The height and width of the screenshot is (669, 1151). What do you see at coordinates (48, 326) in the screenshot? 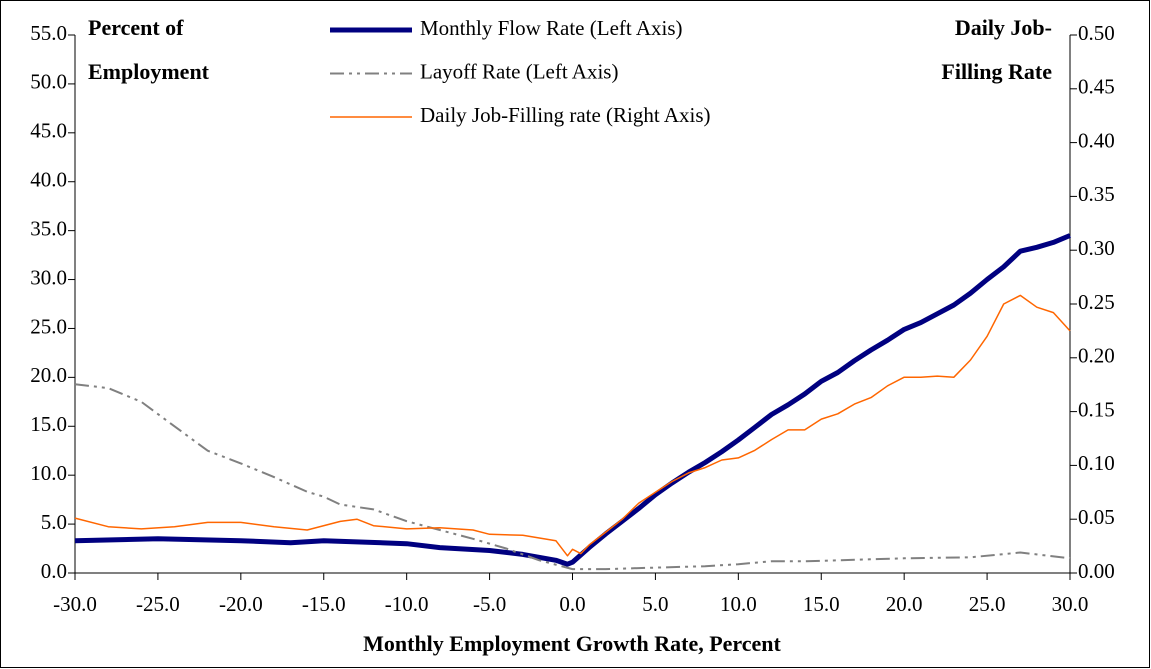
I see `y-tick-label: 25.0` at bounding box center [48, 326].